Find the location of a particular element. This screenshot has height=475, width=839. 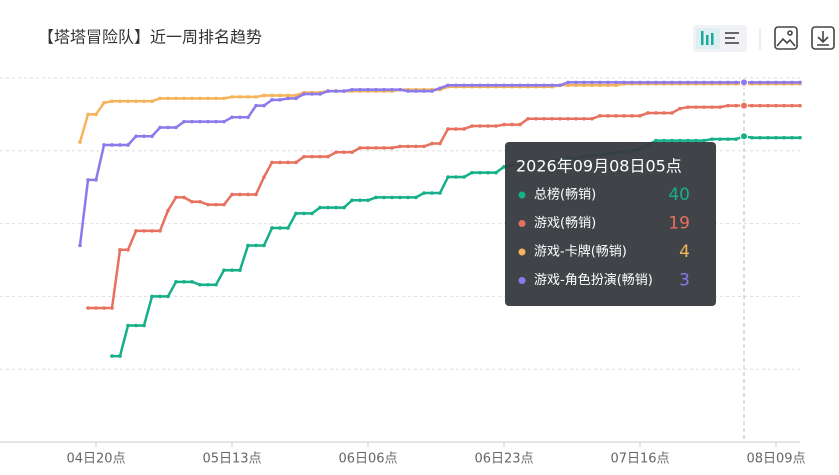

tooltip-value: 19 is located at coordinates (679, 224).